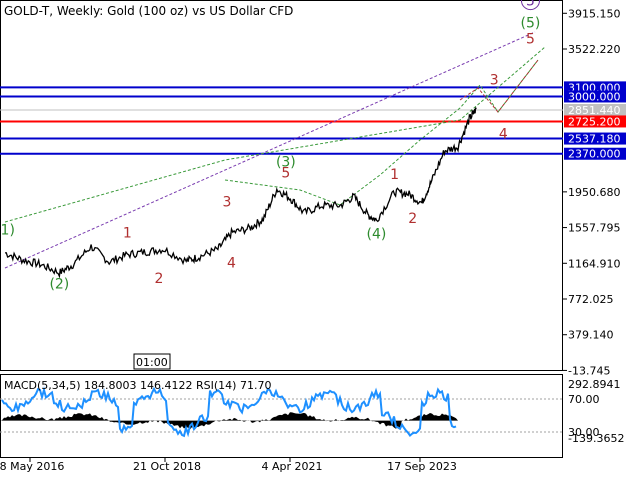 The height and width of the screenshot is (484, 640). I want to click on green-zigzag-line, so click(381, 132).